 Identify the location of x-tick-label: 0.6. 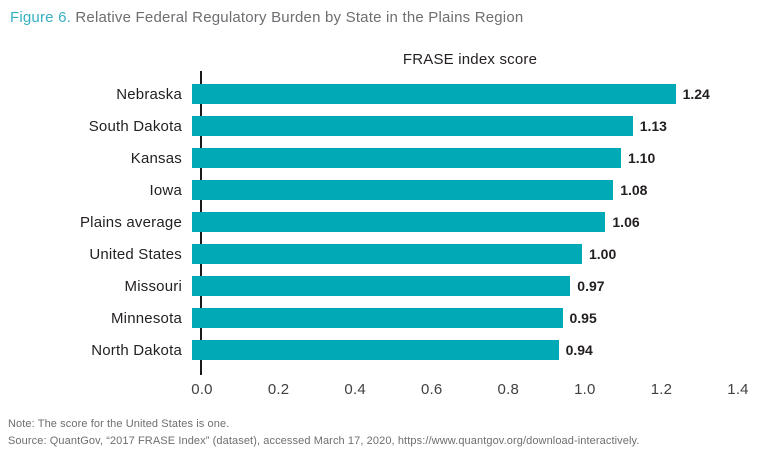
(431, 389).